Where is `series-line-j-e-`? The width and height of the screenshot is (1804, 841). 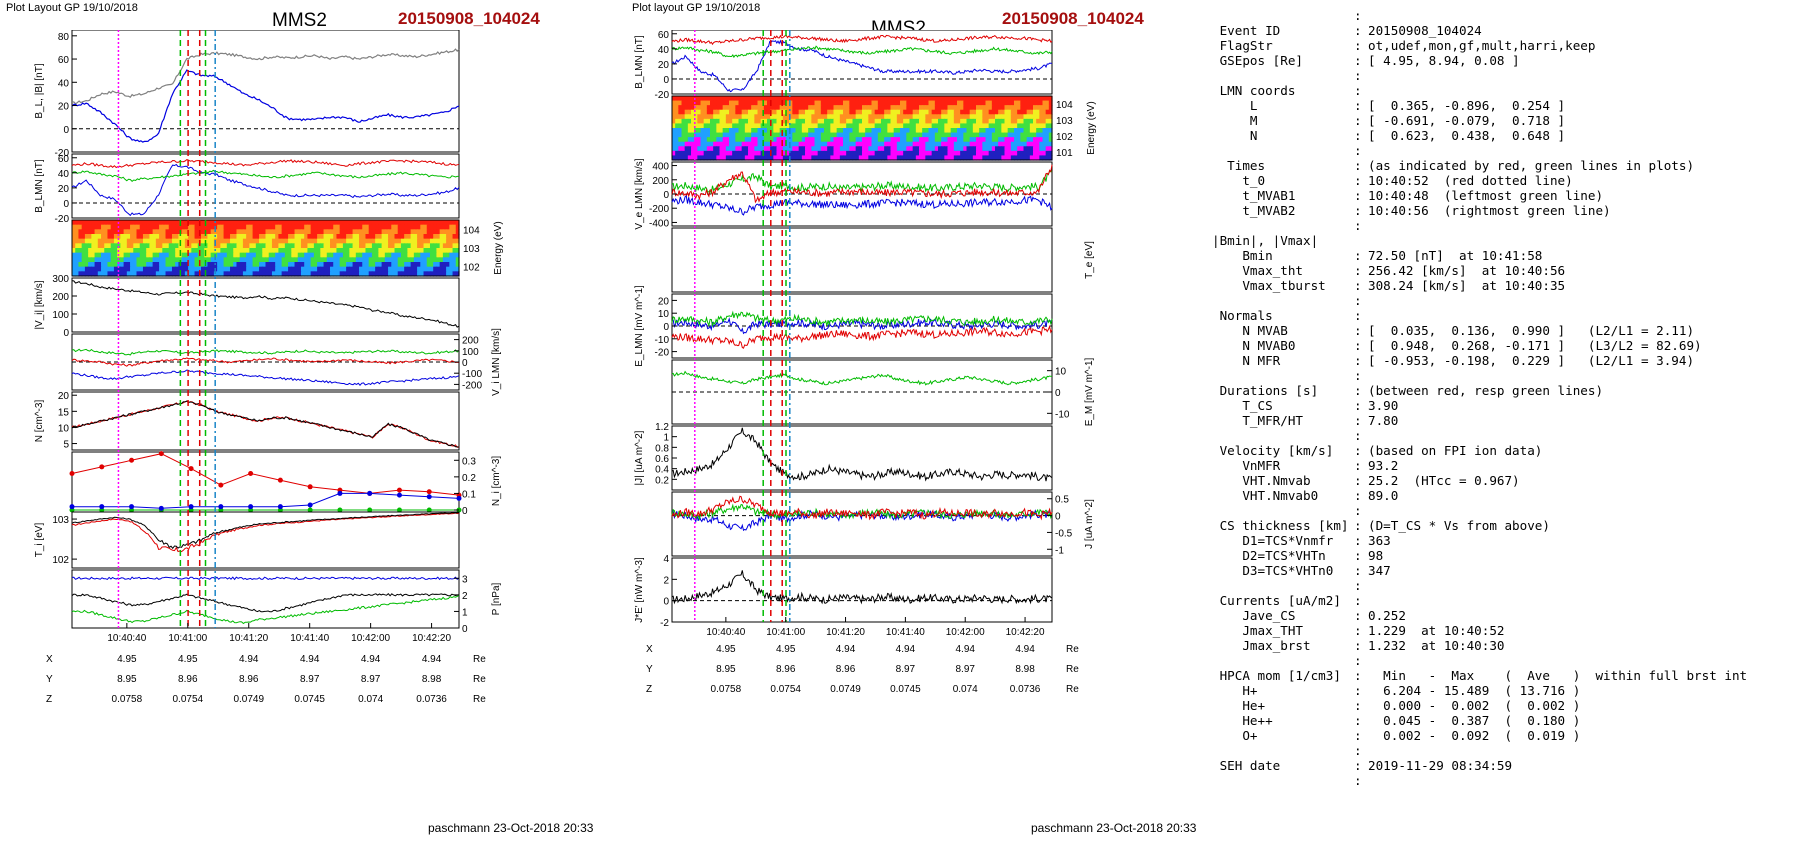 series-line-j-e- is located at coordinates (862, 587).